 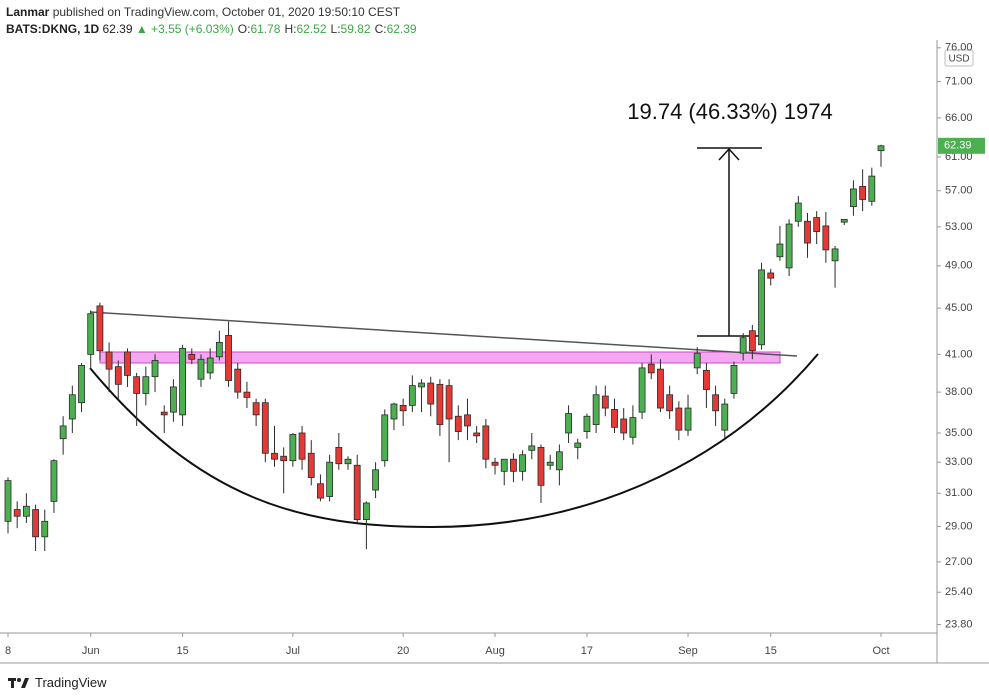 What do you see at coordinates (311, 29) in the screenshot?
I see `ohlc-value: 62.52` at bounding box center [311, 29].